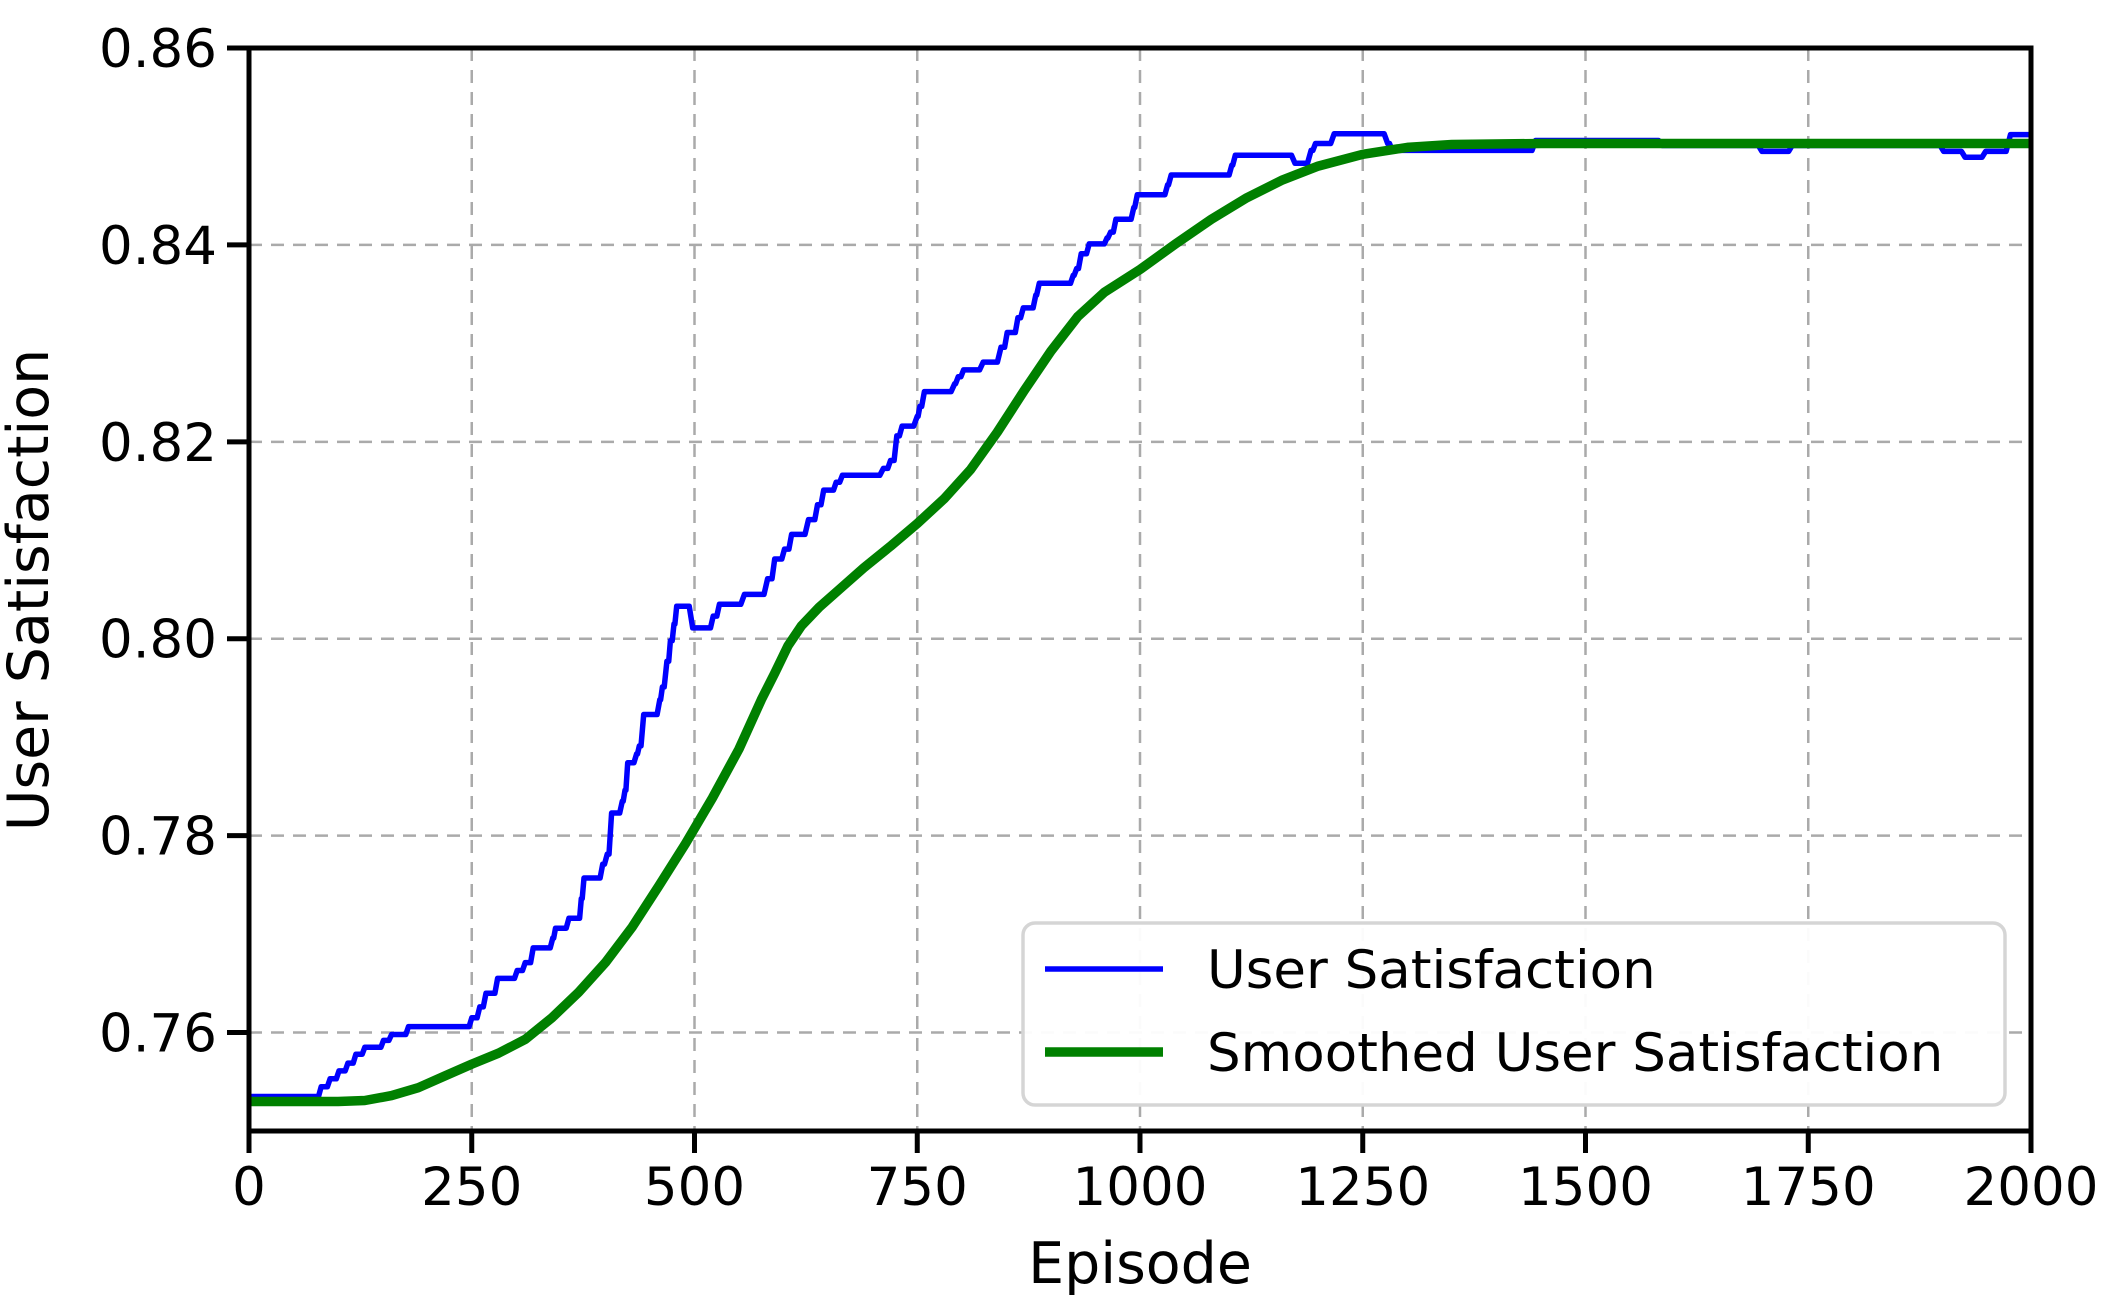 The width and height of the screenshot is (2118, 1311). What do you see at coordinates (471, 1187) in the screenshot?
I see `x-tick-label: 250` at bounding box center [471, 1187].